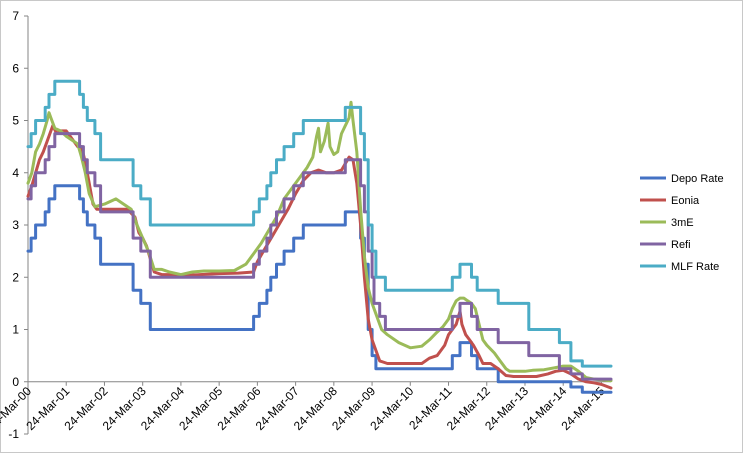 This screenshot has height=453, width=743. I want to click on legend: Depo Rate Eonia 3mE Refi MLF Rate, so click(682, 223).